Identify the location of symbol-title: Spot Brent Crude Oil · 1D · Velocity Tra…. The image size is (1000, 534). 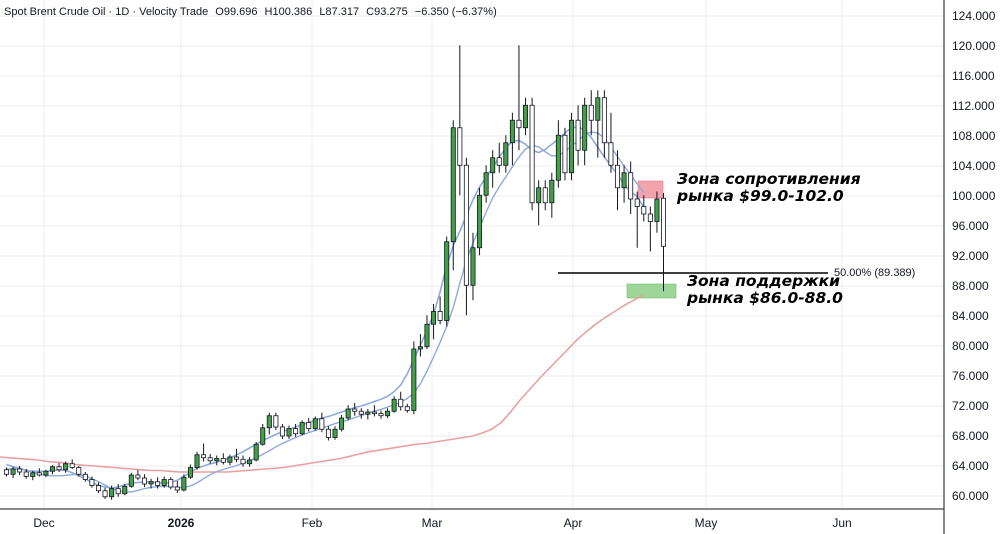
(106, 12).